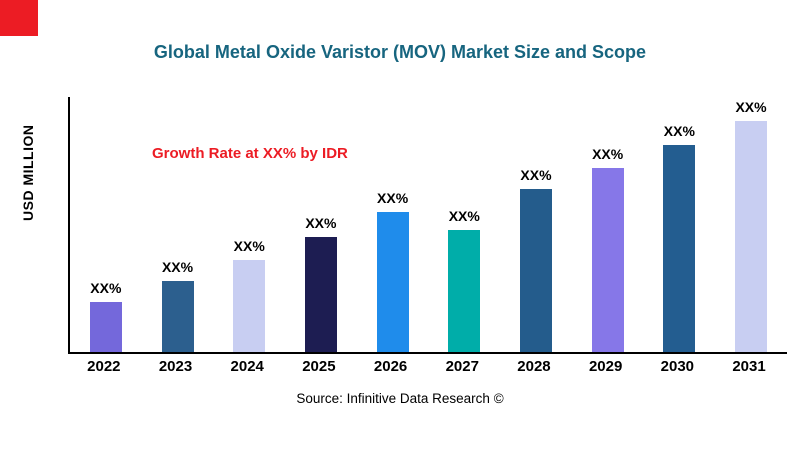  Describe the element at coordinates (677, 366) in the screenshot. I see `x-tick-2030: 2030` at that location.